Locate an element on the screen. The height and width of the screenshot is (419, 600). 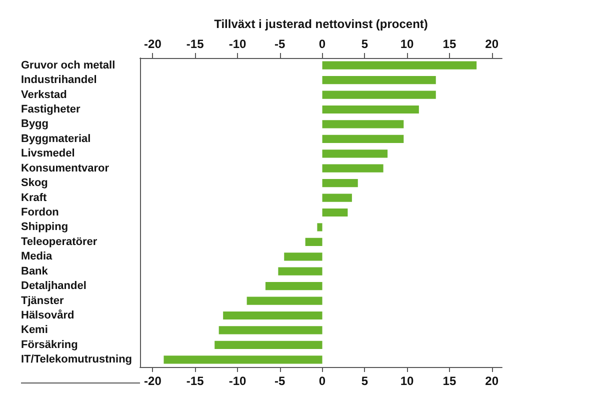
y-tick-label: Skog is located at coordinates (34, 183).